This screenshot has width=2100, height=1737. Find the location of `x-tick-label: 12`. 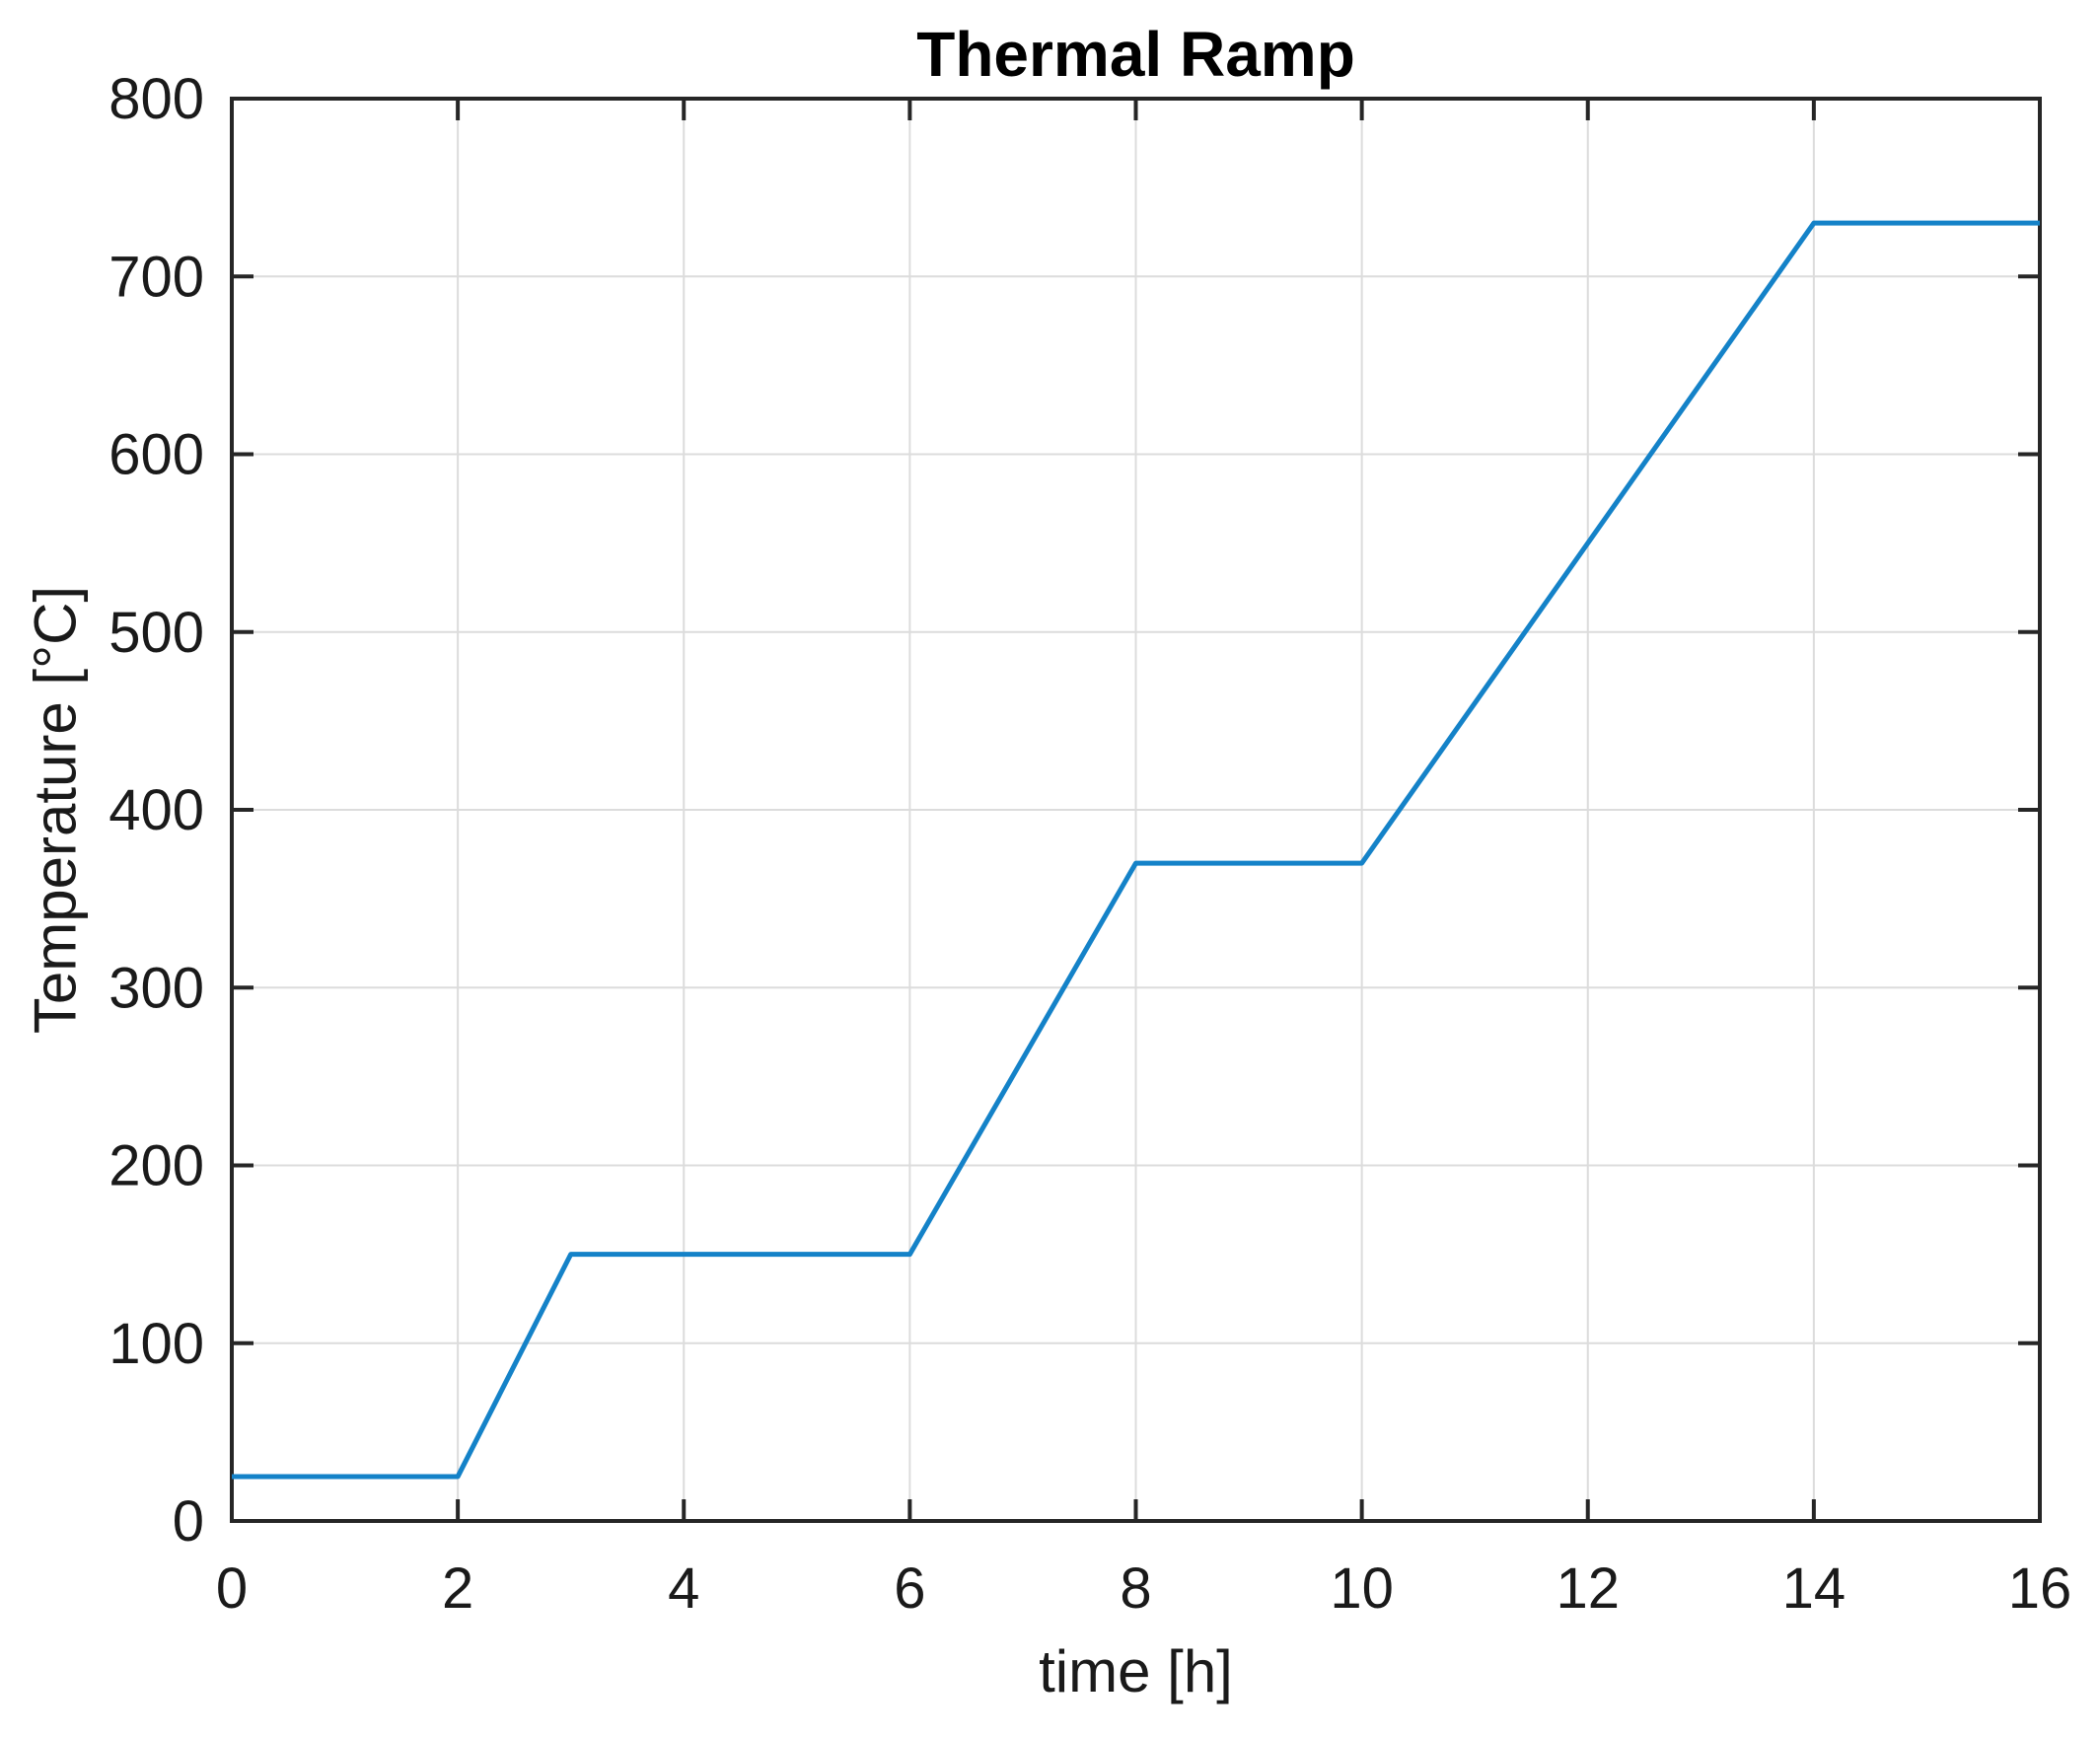

x-tick-label: 12 is located at coordinates (1588, 1588).